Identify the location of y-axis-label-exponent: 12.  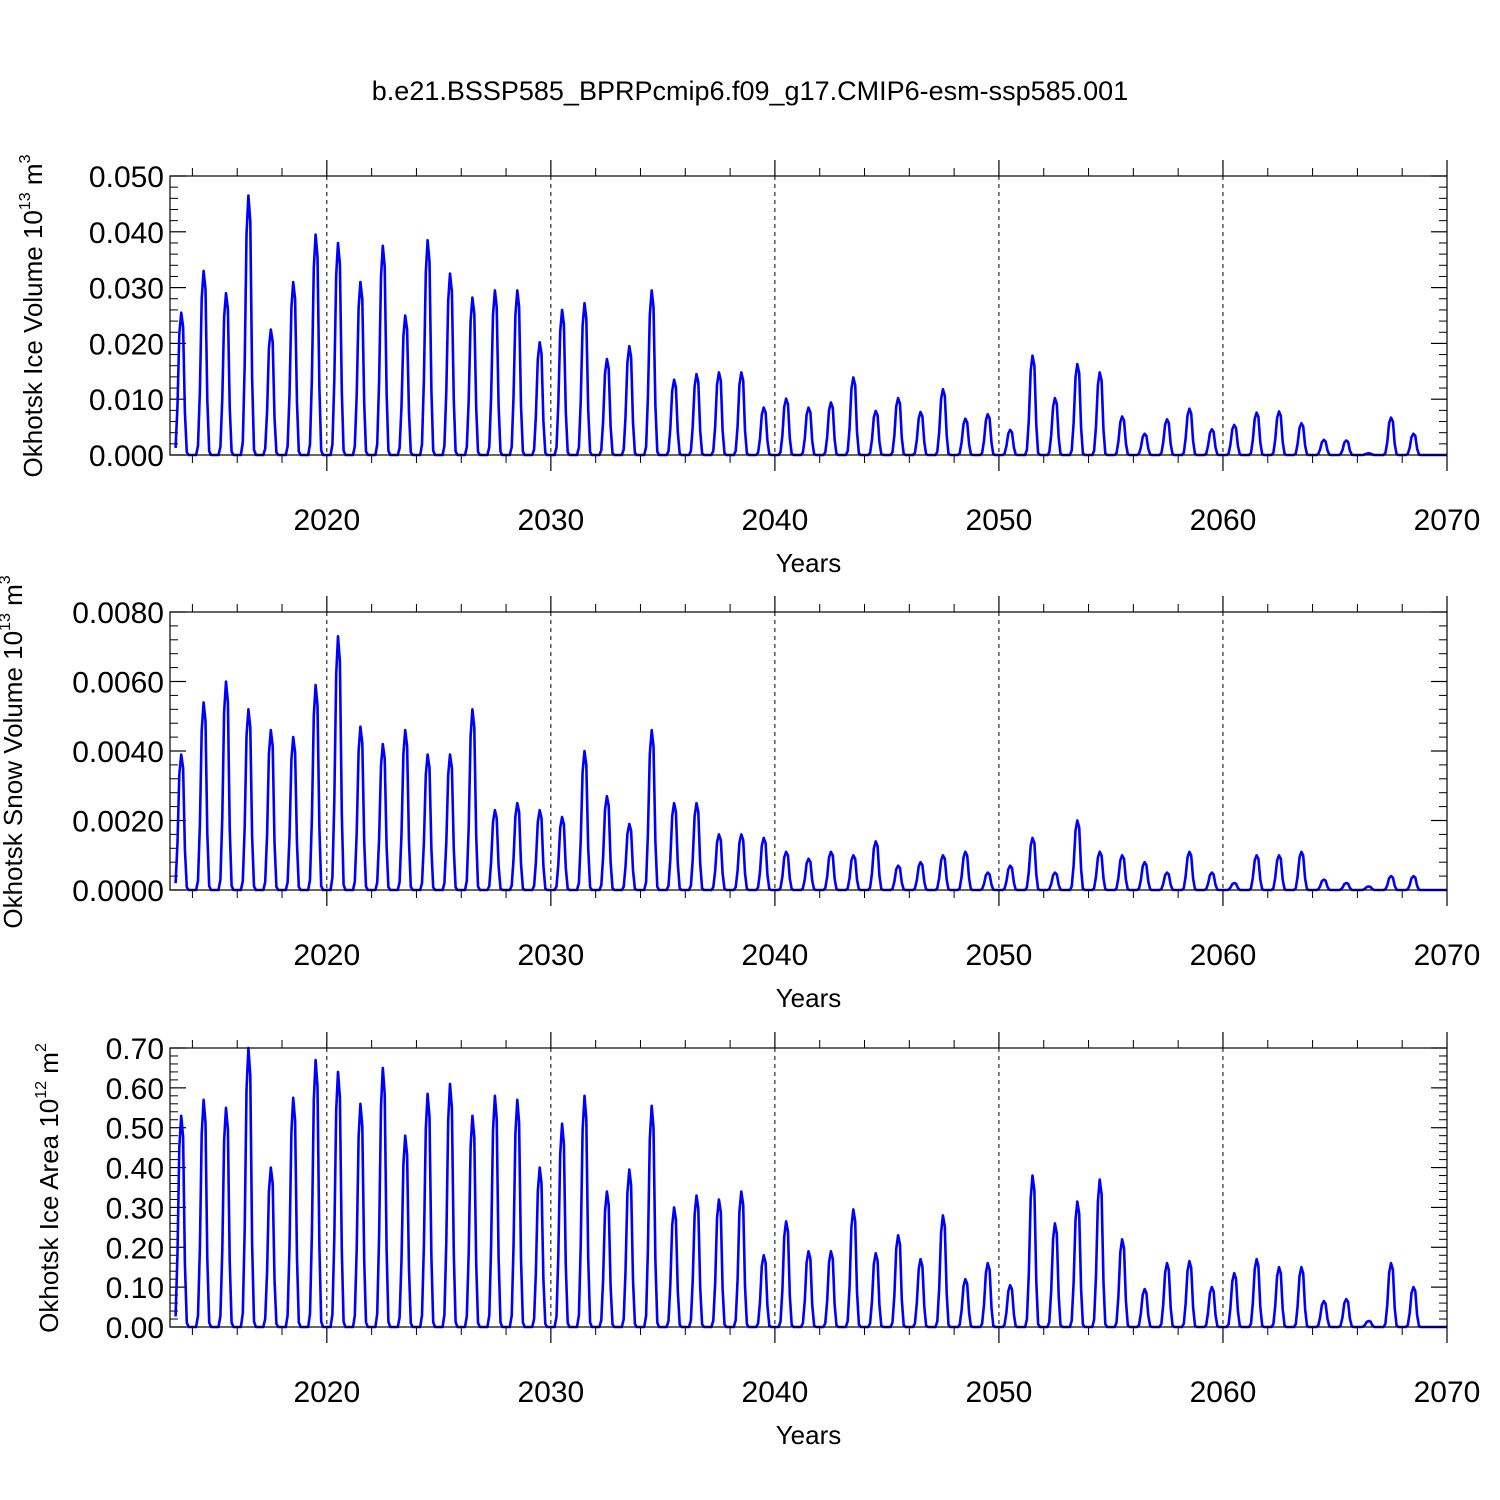
(41, 1090).